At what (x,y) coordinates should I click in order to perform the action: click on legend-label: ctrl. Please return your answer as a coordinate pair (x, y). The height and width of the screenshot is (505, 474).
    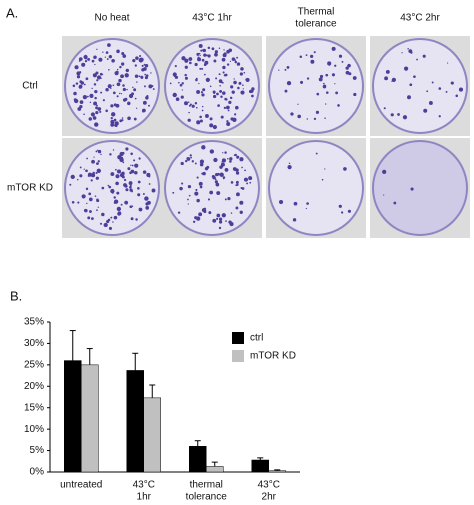
    Looking at the image, I should click on (256, 338).